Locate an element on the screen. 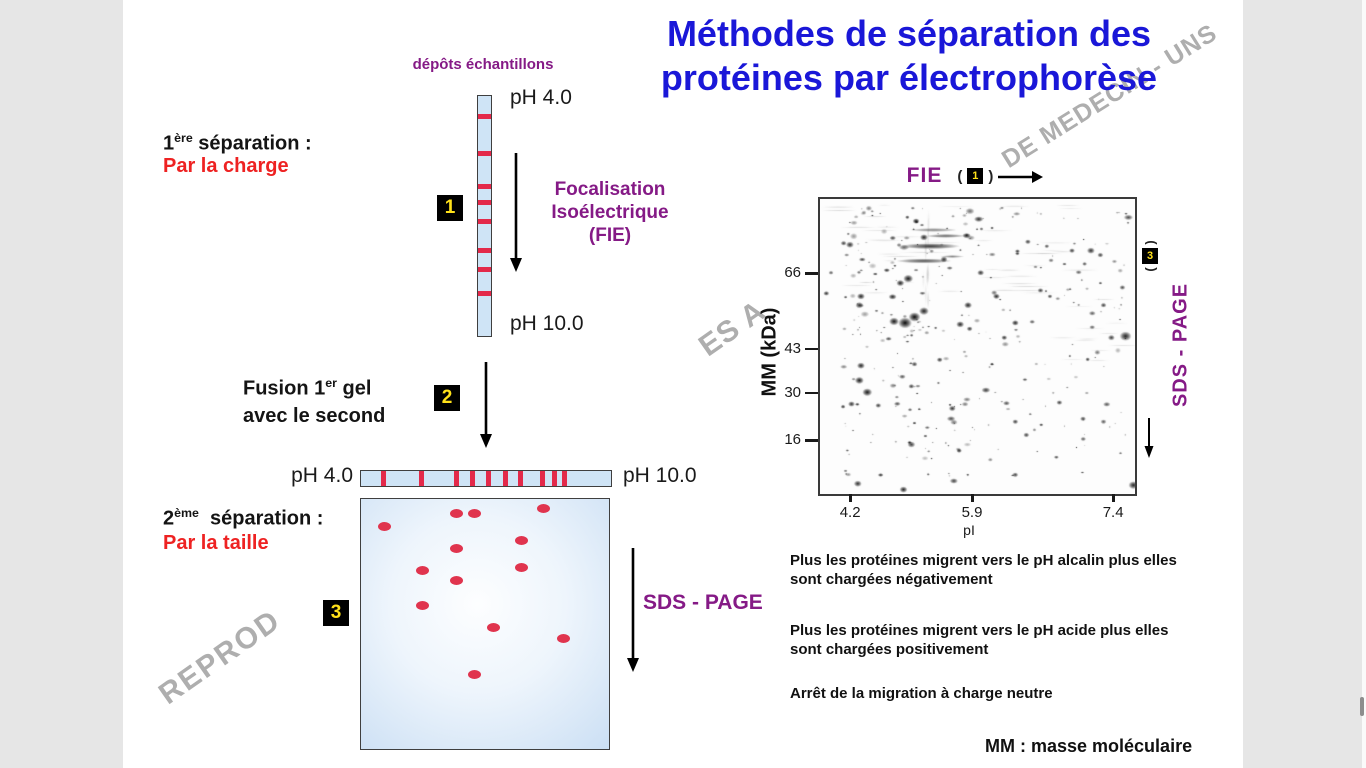 The image size is (1366, 768). first-separation-heading: 1ère séparation : is located at coordinates (237, 141).